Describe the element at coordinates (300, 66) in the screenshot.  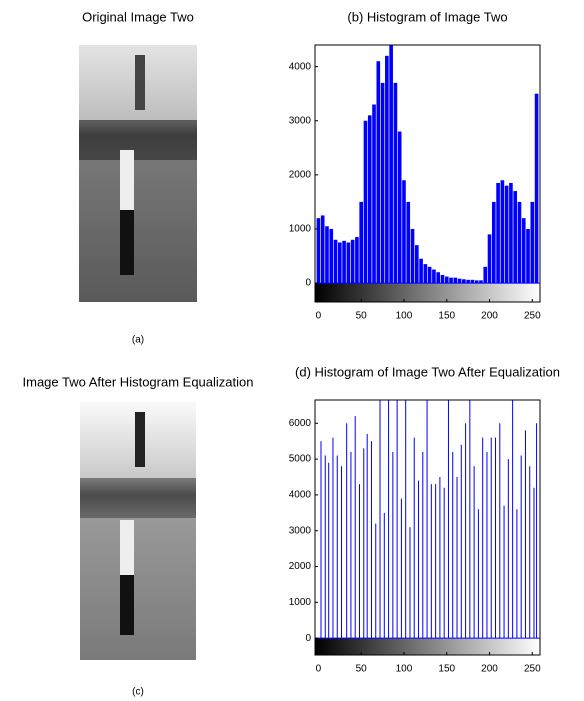
I see `y-tick-label: 4000` at that location.